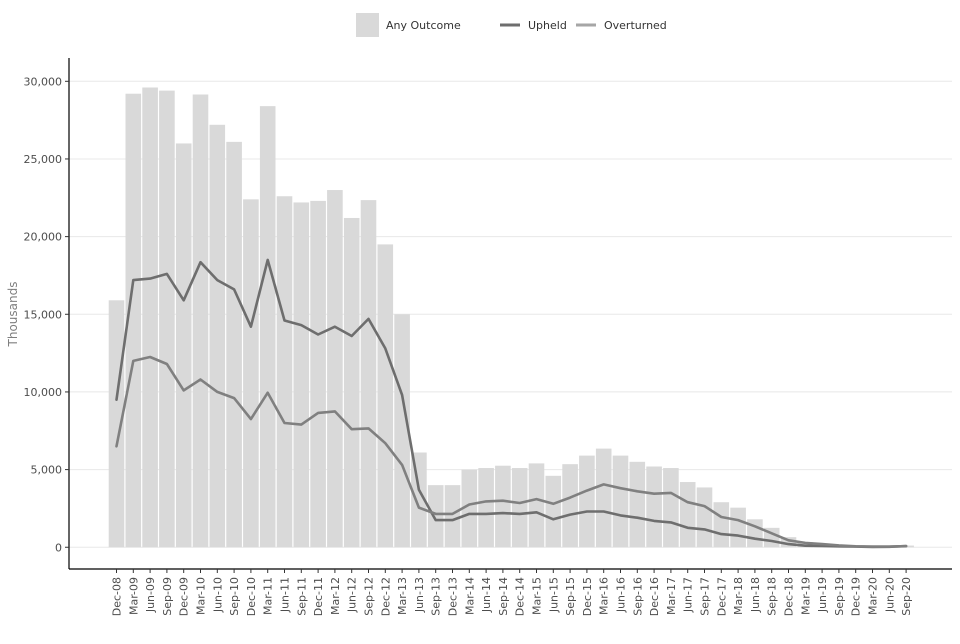  What do you see at coordinates (654, 596) in the screenshot?
I see `x-tick-label: Dec-16` at bounding box center [654, 596].